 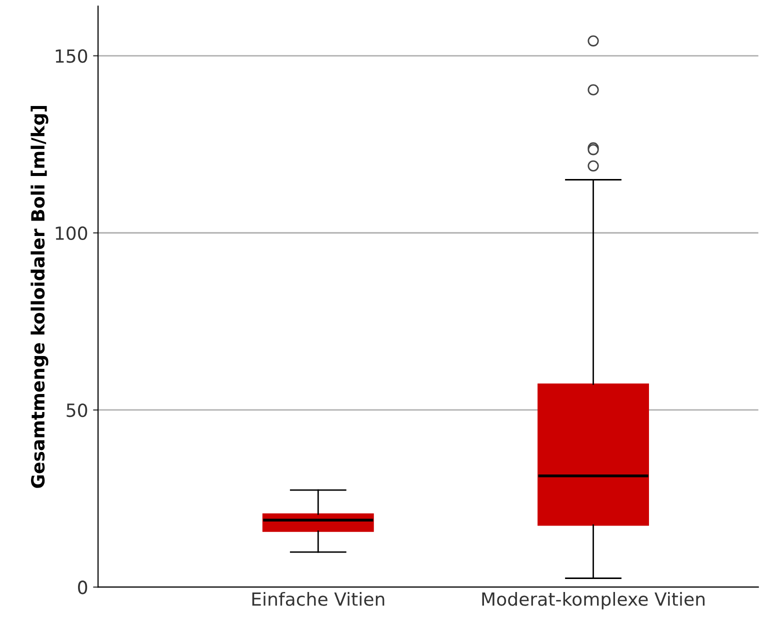 What do you see at coordinates (72, 56) in the screenshot?
I see `y-tick-label: 150` at bounding box center [72, 56].